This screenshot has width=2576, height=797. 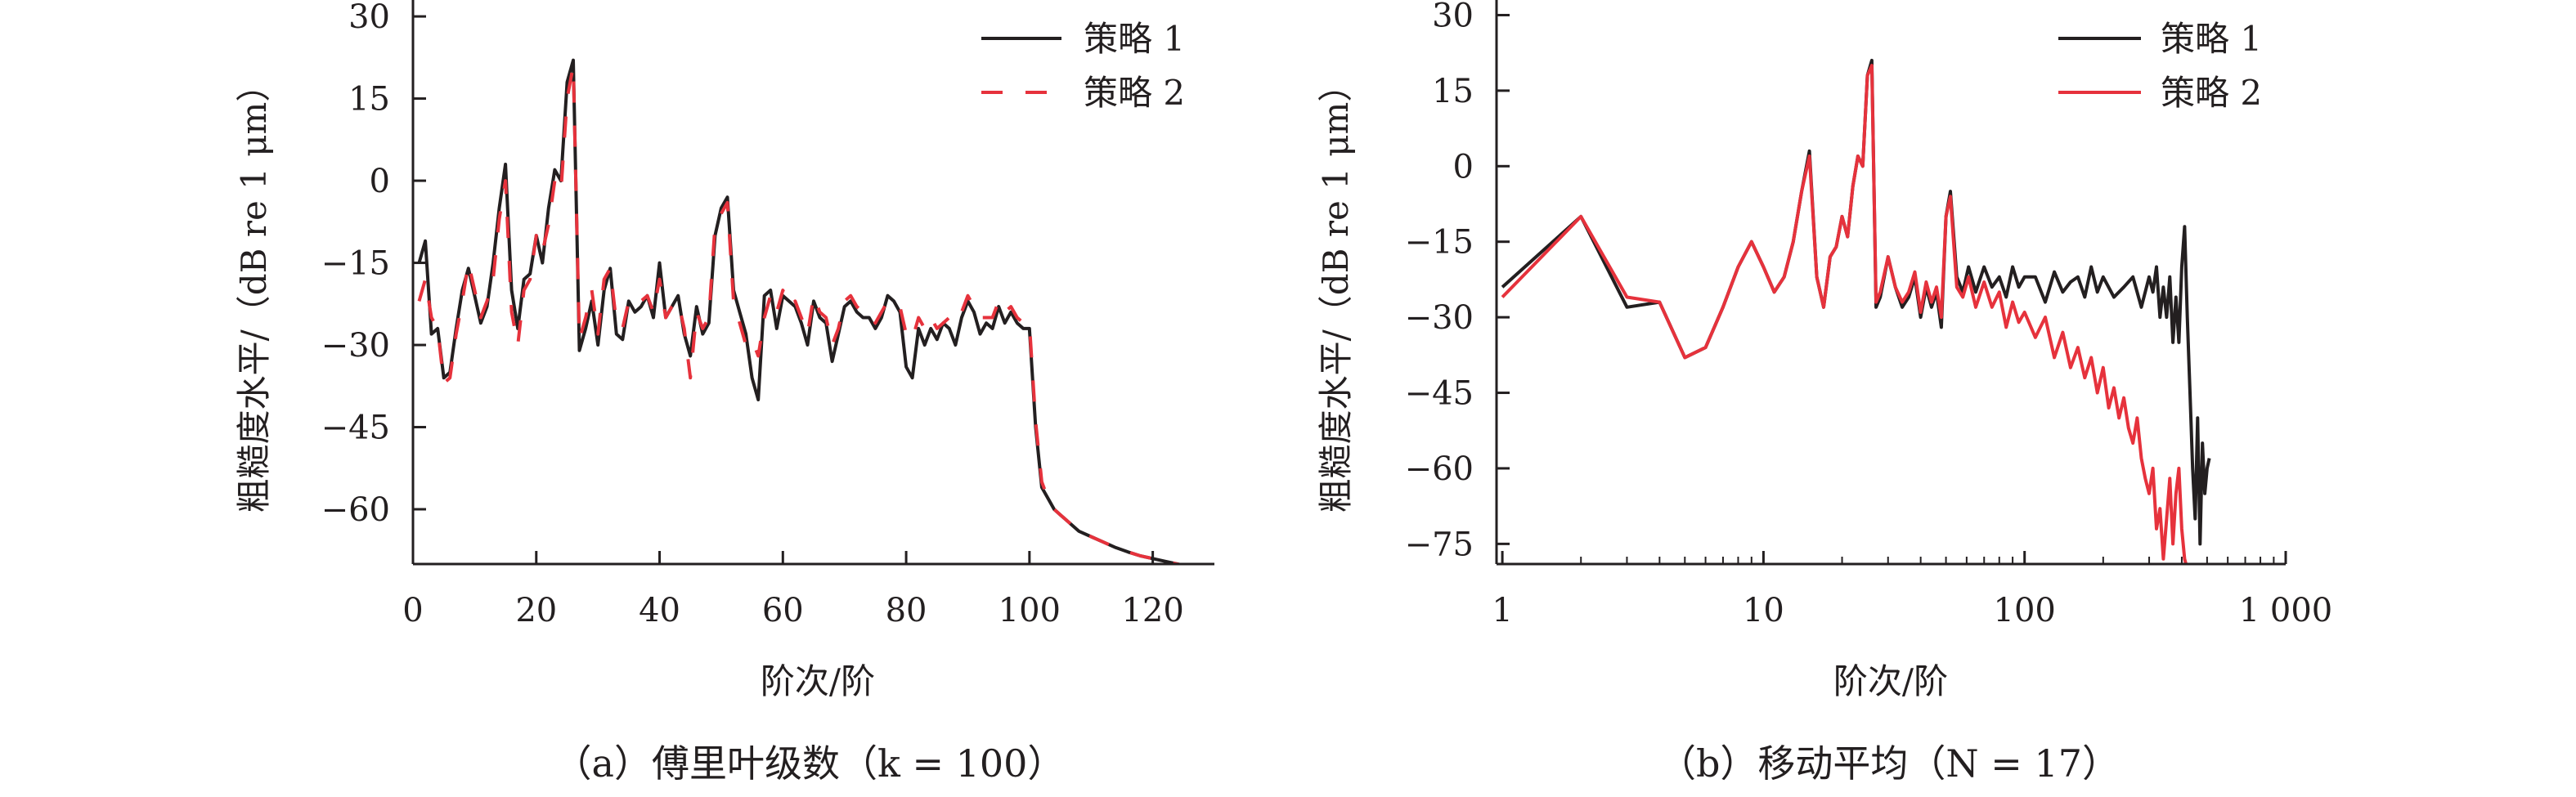 I want to click on panel-a-ytick-label: −45, so click(x=356, y=428).